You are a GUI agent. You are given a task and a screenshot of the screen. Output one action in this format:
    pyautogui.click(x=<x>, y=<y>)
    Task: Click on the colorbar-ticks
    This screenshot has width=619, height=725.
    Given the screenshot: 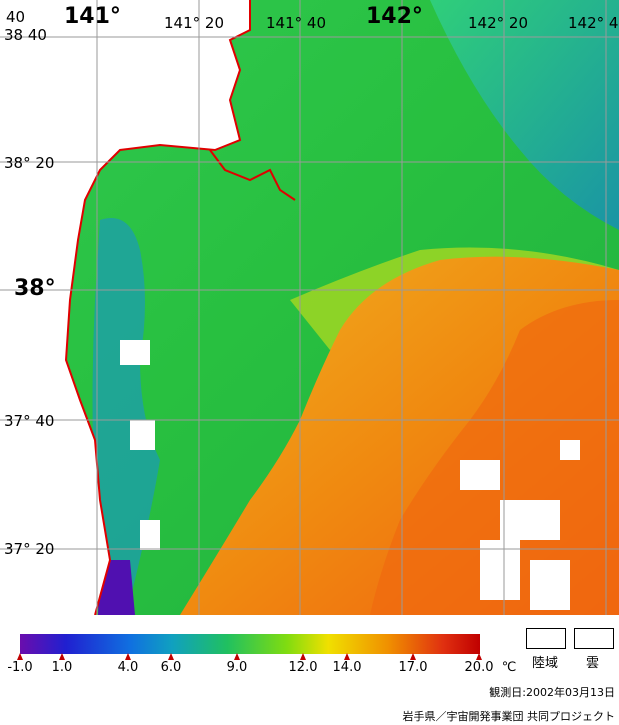 What is the action you would take?
    pyautogui.click(x=249, y=656)
    